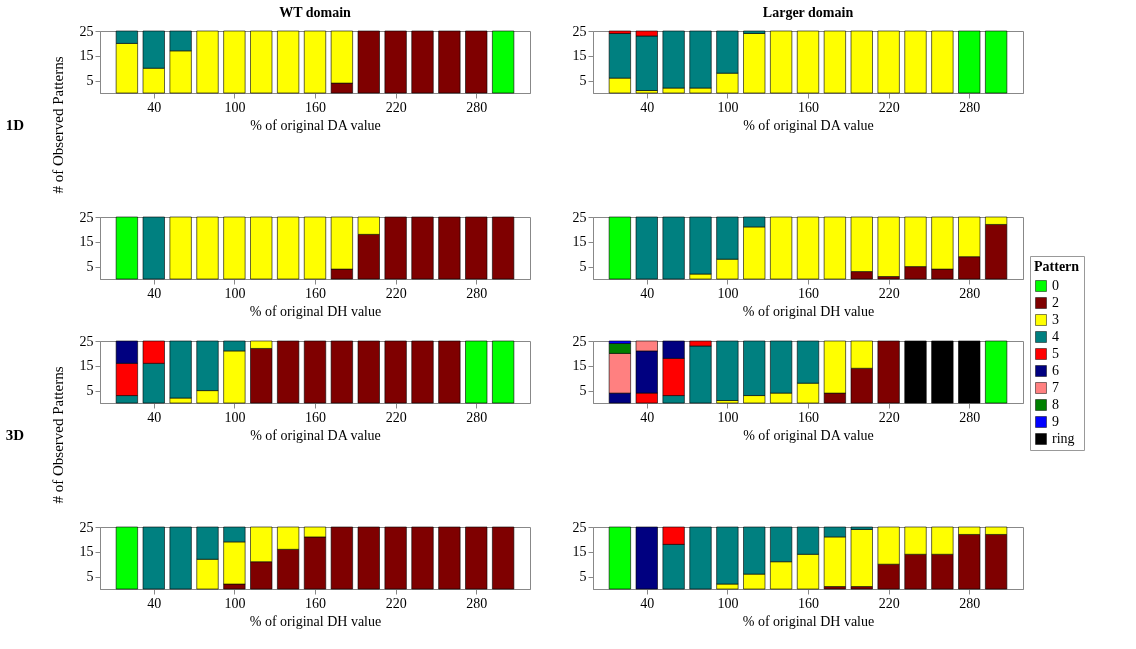 The image size is (1136, 649). Describe the element at coordinates (1055, 336) in the screenshot. I see `legend-label: 4` at that location.